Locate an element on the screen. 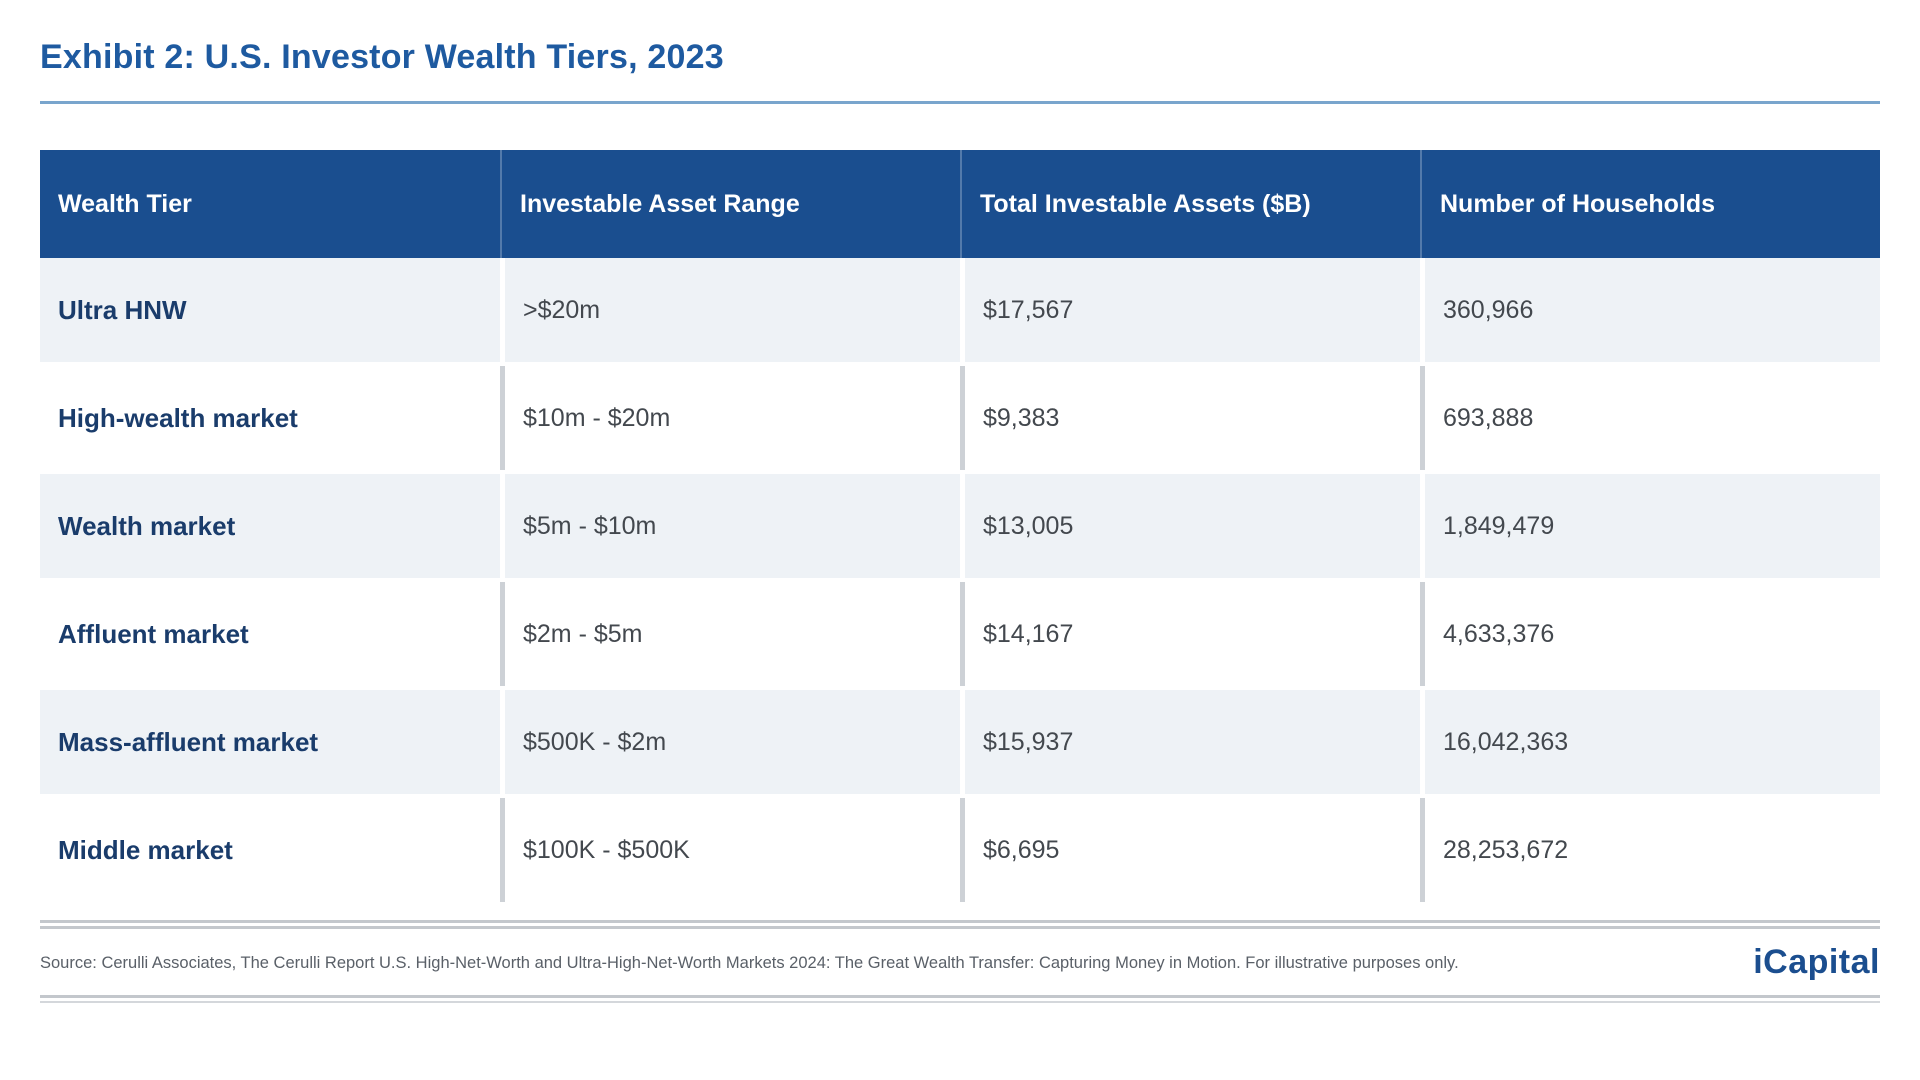 The width and height of the screenshot is (1920, 1080). cell-tier: Affluent market is located at coordinates (153, 633).